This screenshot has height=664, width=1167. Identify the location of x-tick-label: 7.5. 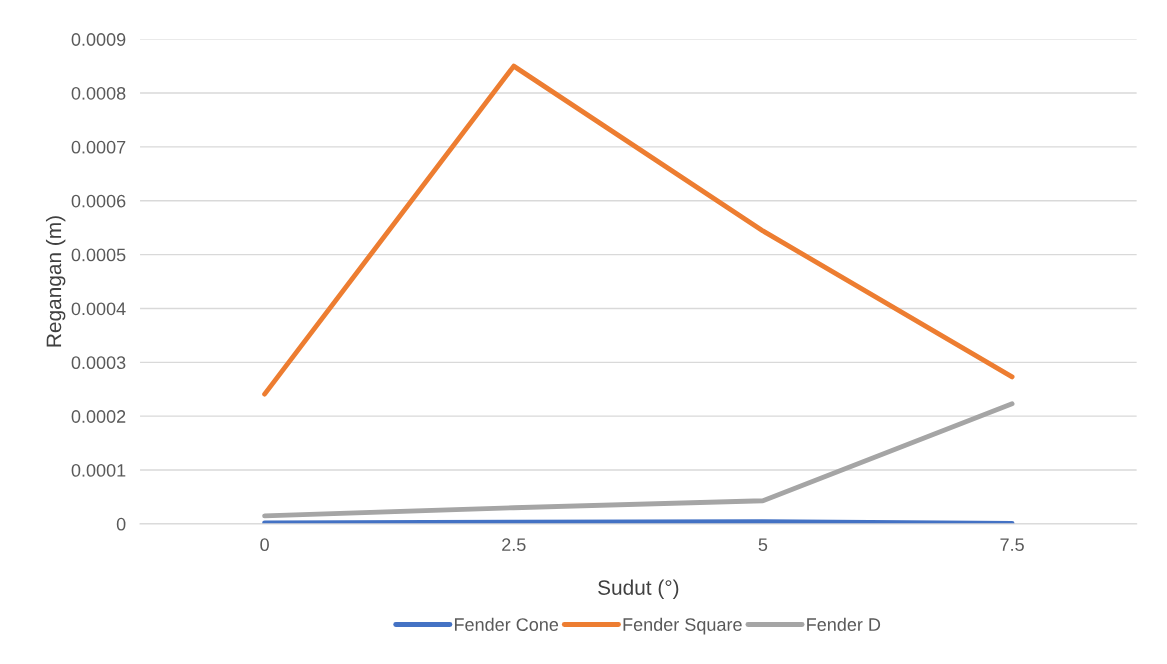
(1012, 545).